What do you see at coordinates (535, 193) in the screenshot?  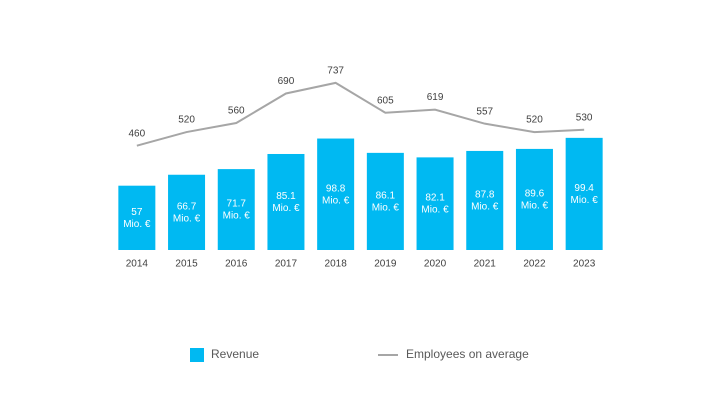 I see `value-label-line: 89.6` at bounding box center [535, 193].